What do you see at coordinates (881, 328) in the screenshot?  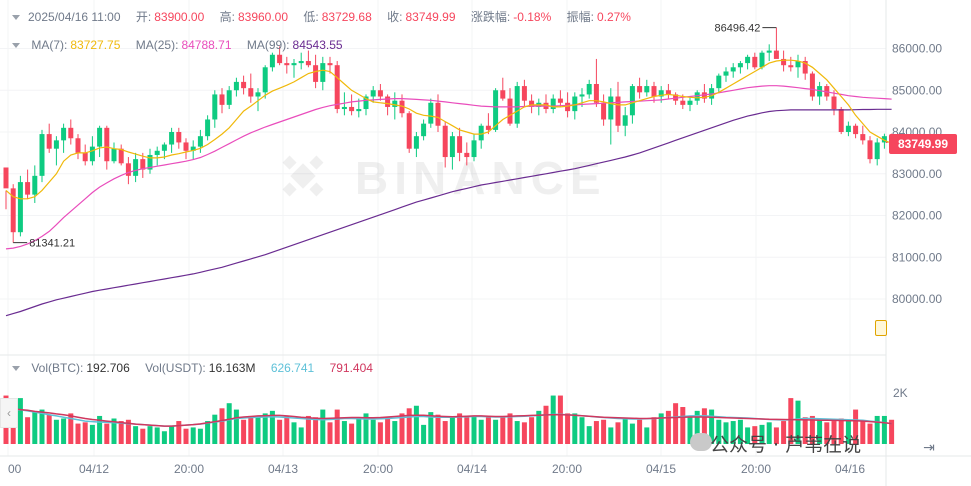 I see `axis-scale-icon` at bounding box center [881, 328].